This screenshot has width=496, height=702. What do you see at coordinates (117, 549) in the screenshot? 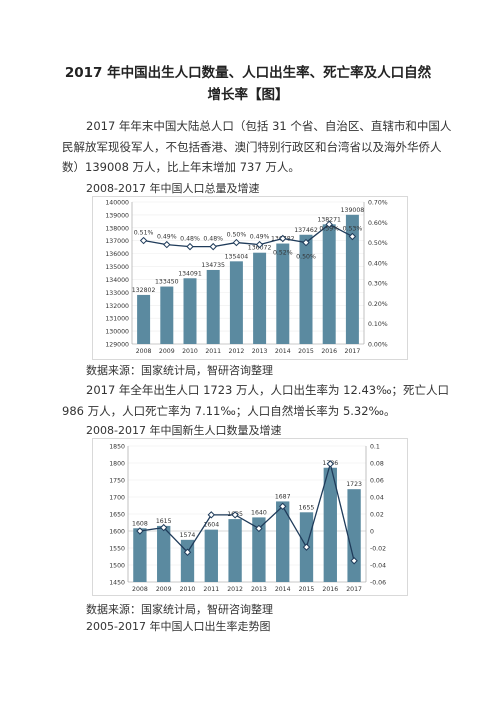
I see `y-tick-label: 1550` at bounding box center [117, 549].